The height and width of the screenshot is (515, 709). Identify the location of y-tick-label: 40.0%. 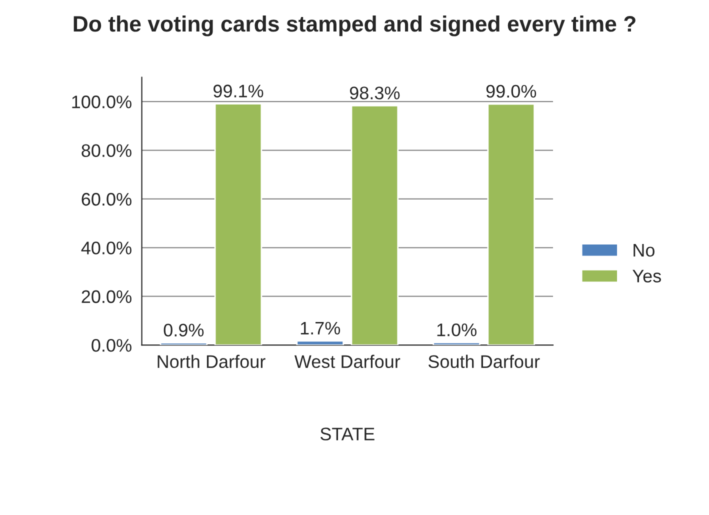
(106, 248).